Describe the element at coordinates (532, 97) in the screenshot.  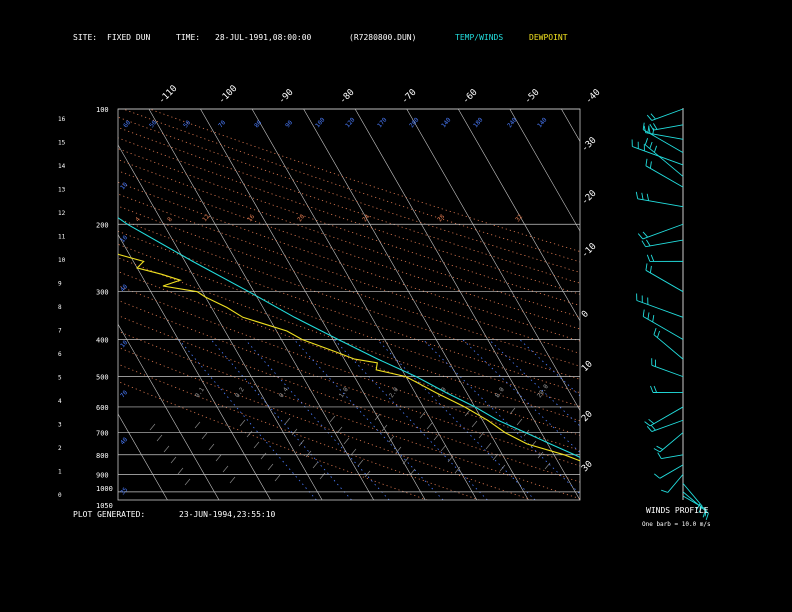
I see `temperature-tick-label-top: -50` at that location.